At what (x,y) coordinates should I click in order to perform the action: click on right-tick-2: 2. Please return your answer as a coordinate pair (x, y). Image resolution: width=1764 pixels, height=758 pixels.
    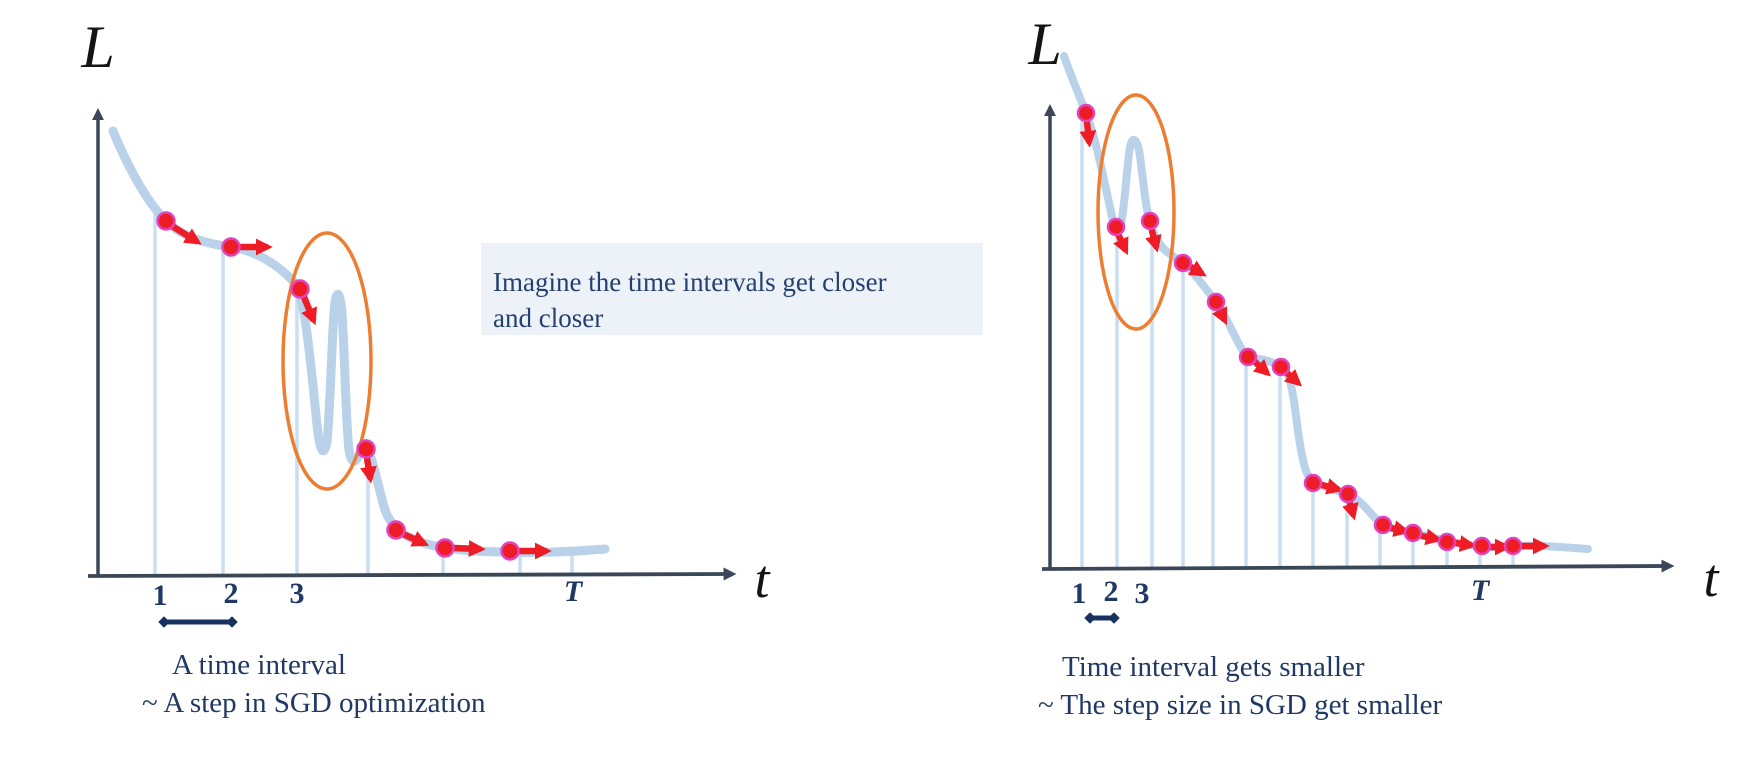
    Looking at the image, I should click on (1111, 591).